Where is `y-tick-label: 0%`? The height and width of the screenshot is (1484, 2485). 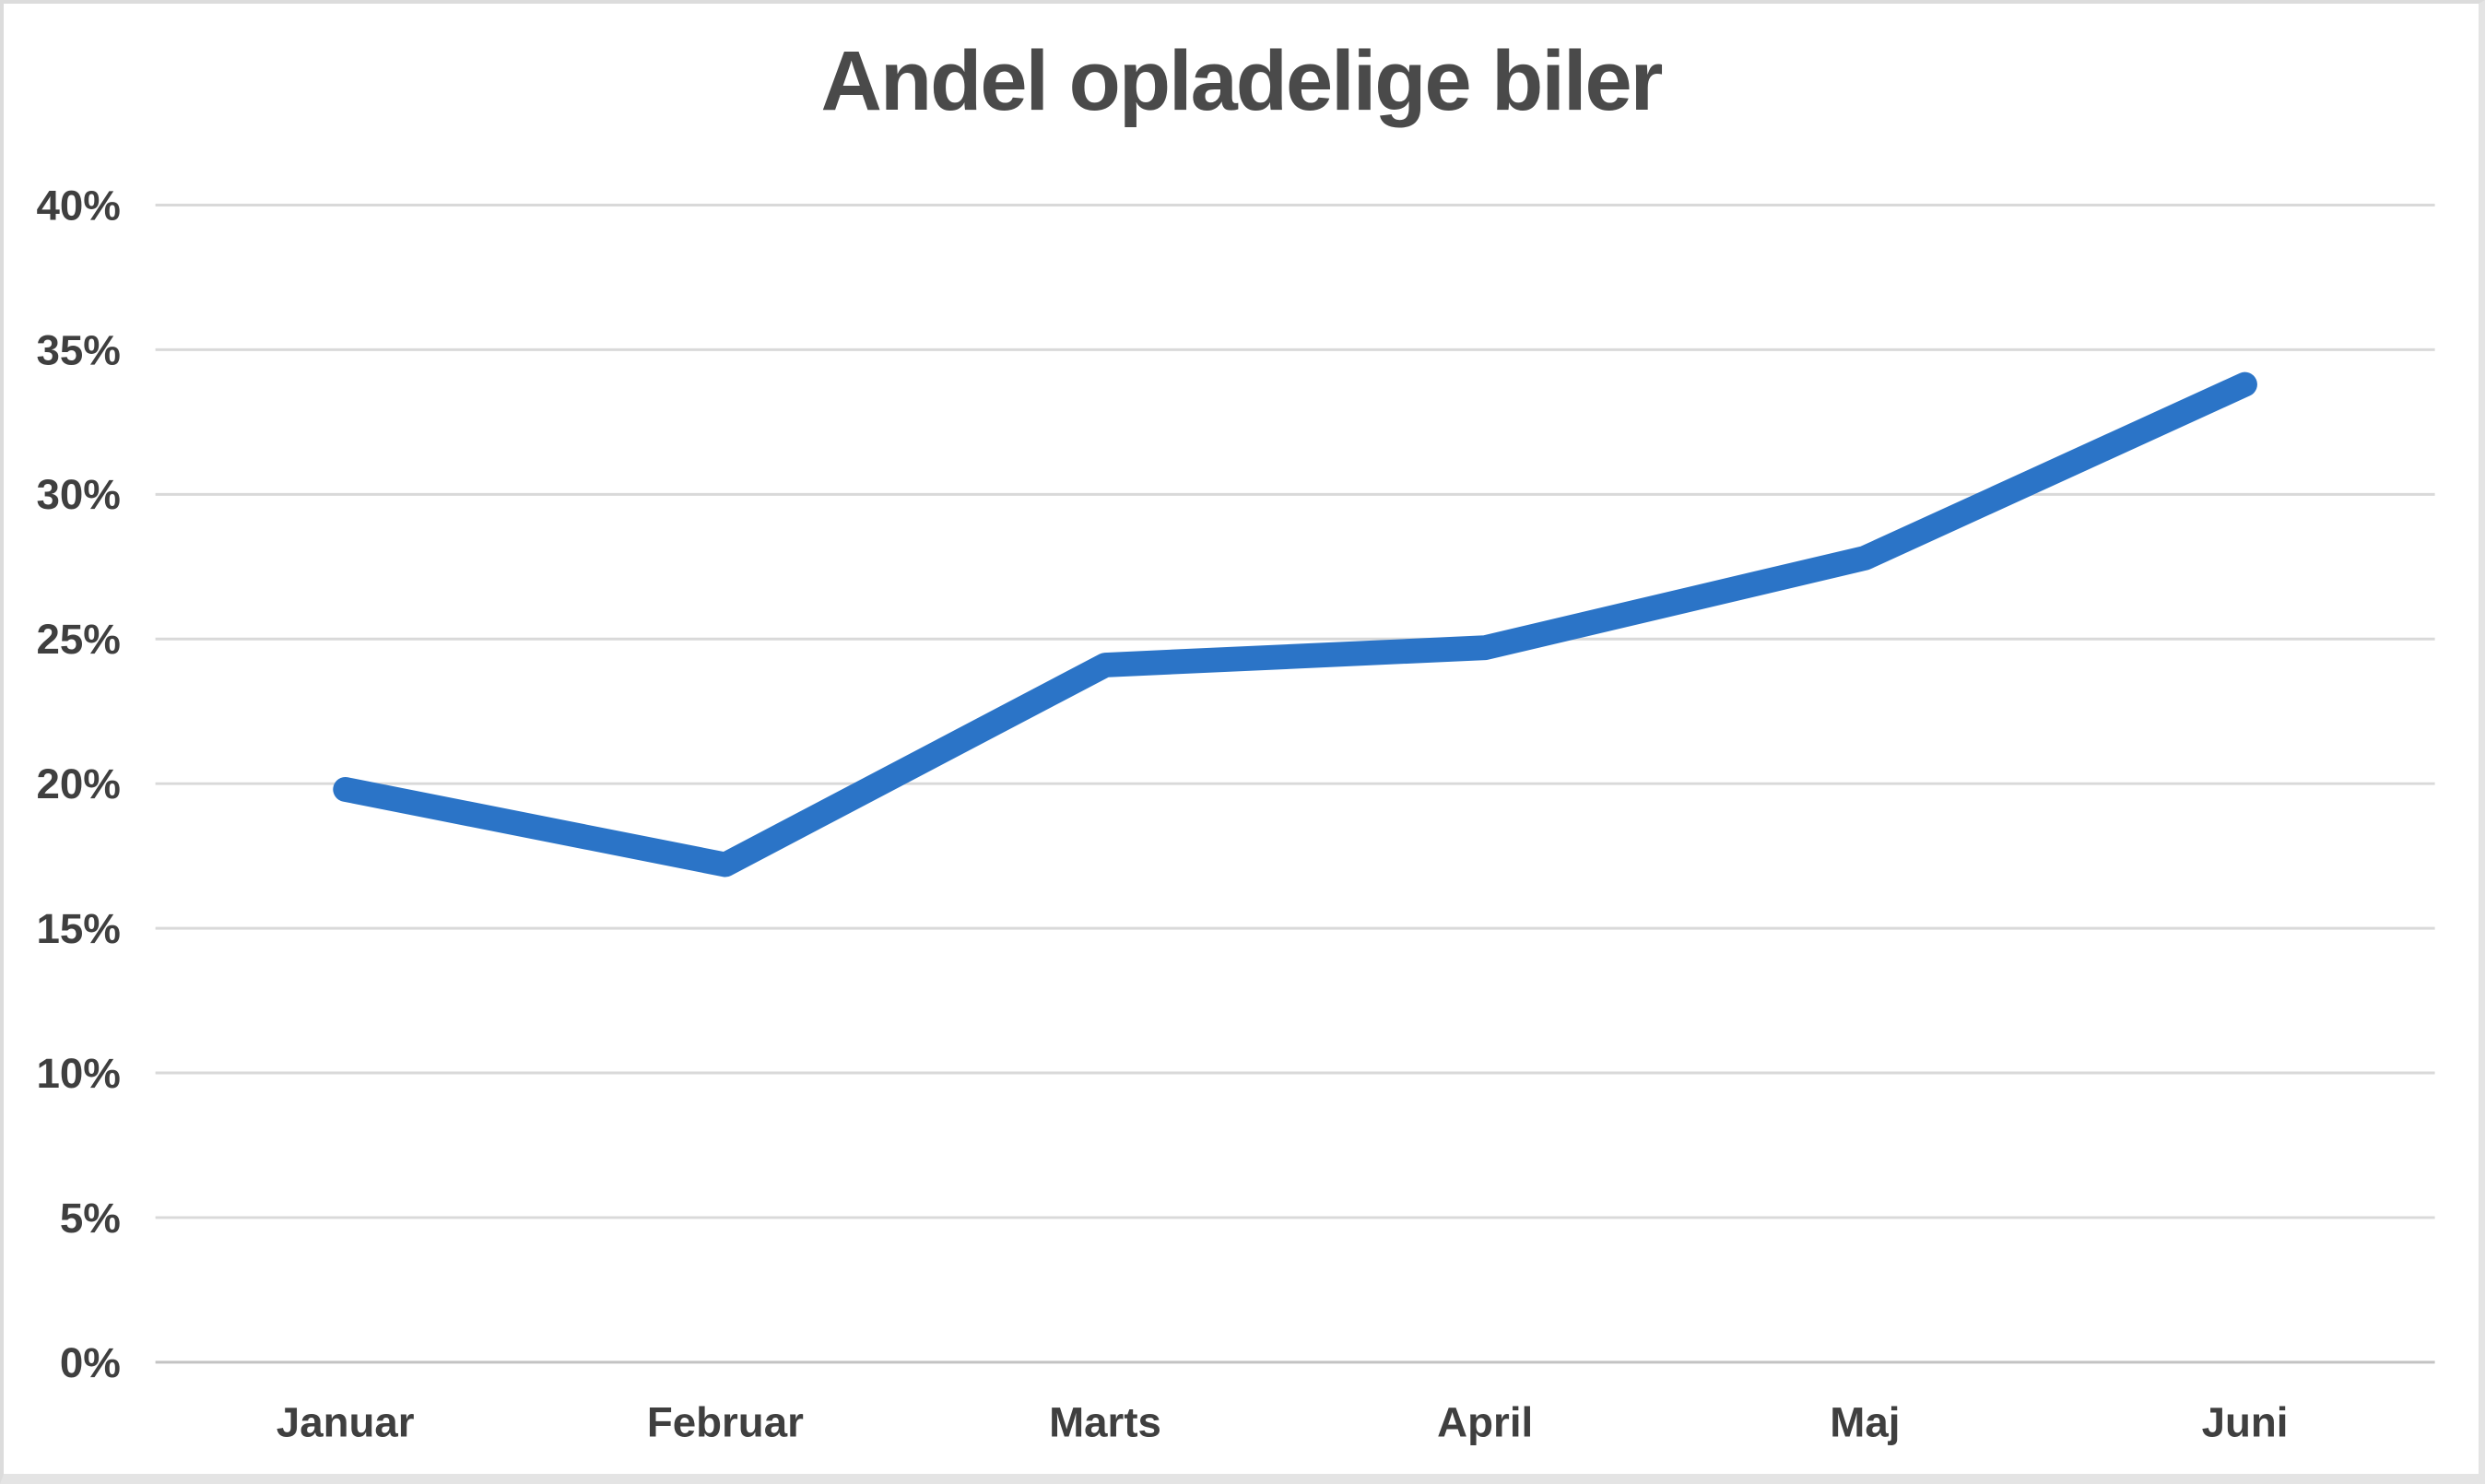
y-tick-label: 0% is located at coordinates (91, 1362).